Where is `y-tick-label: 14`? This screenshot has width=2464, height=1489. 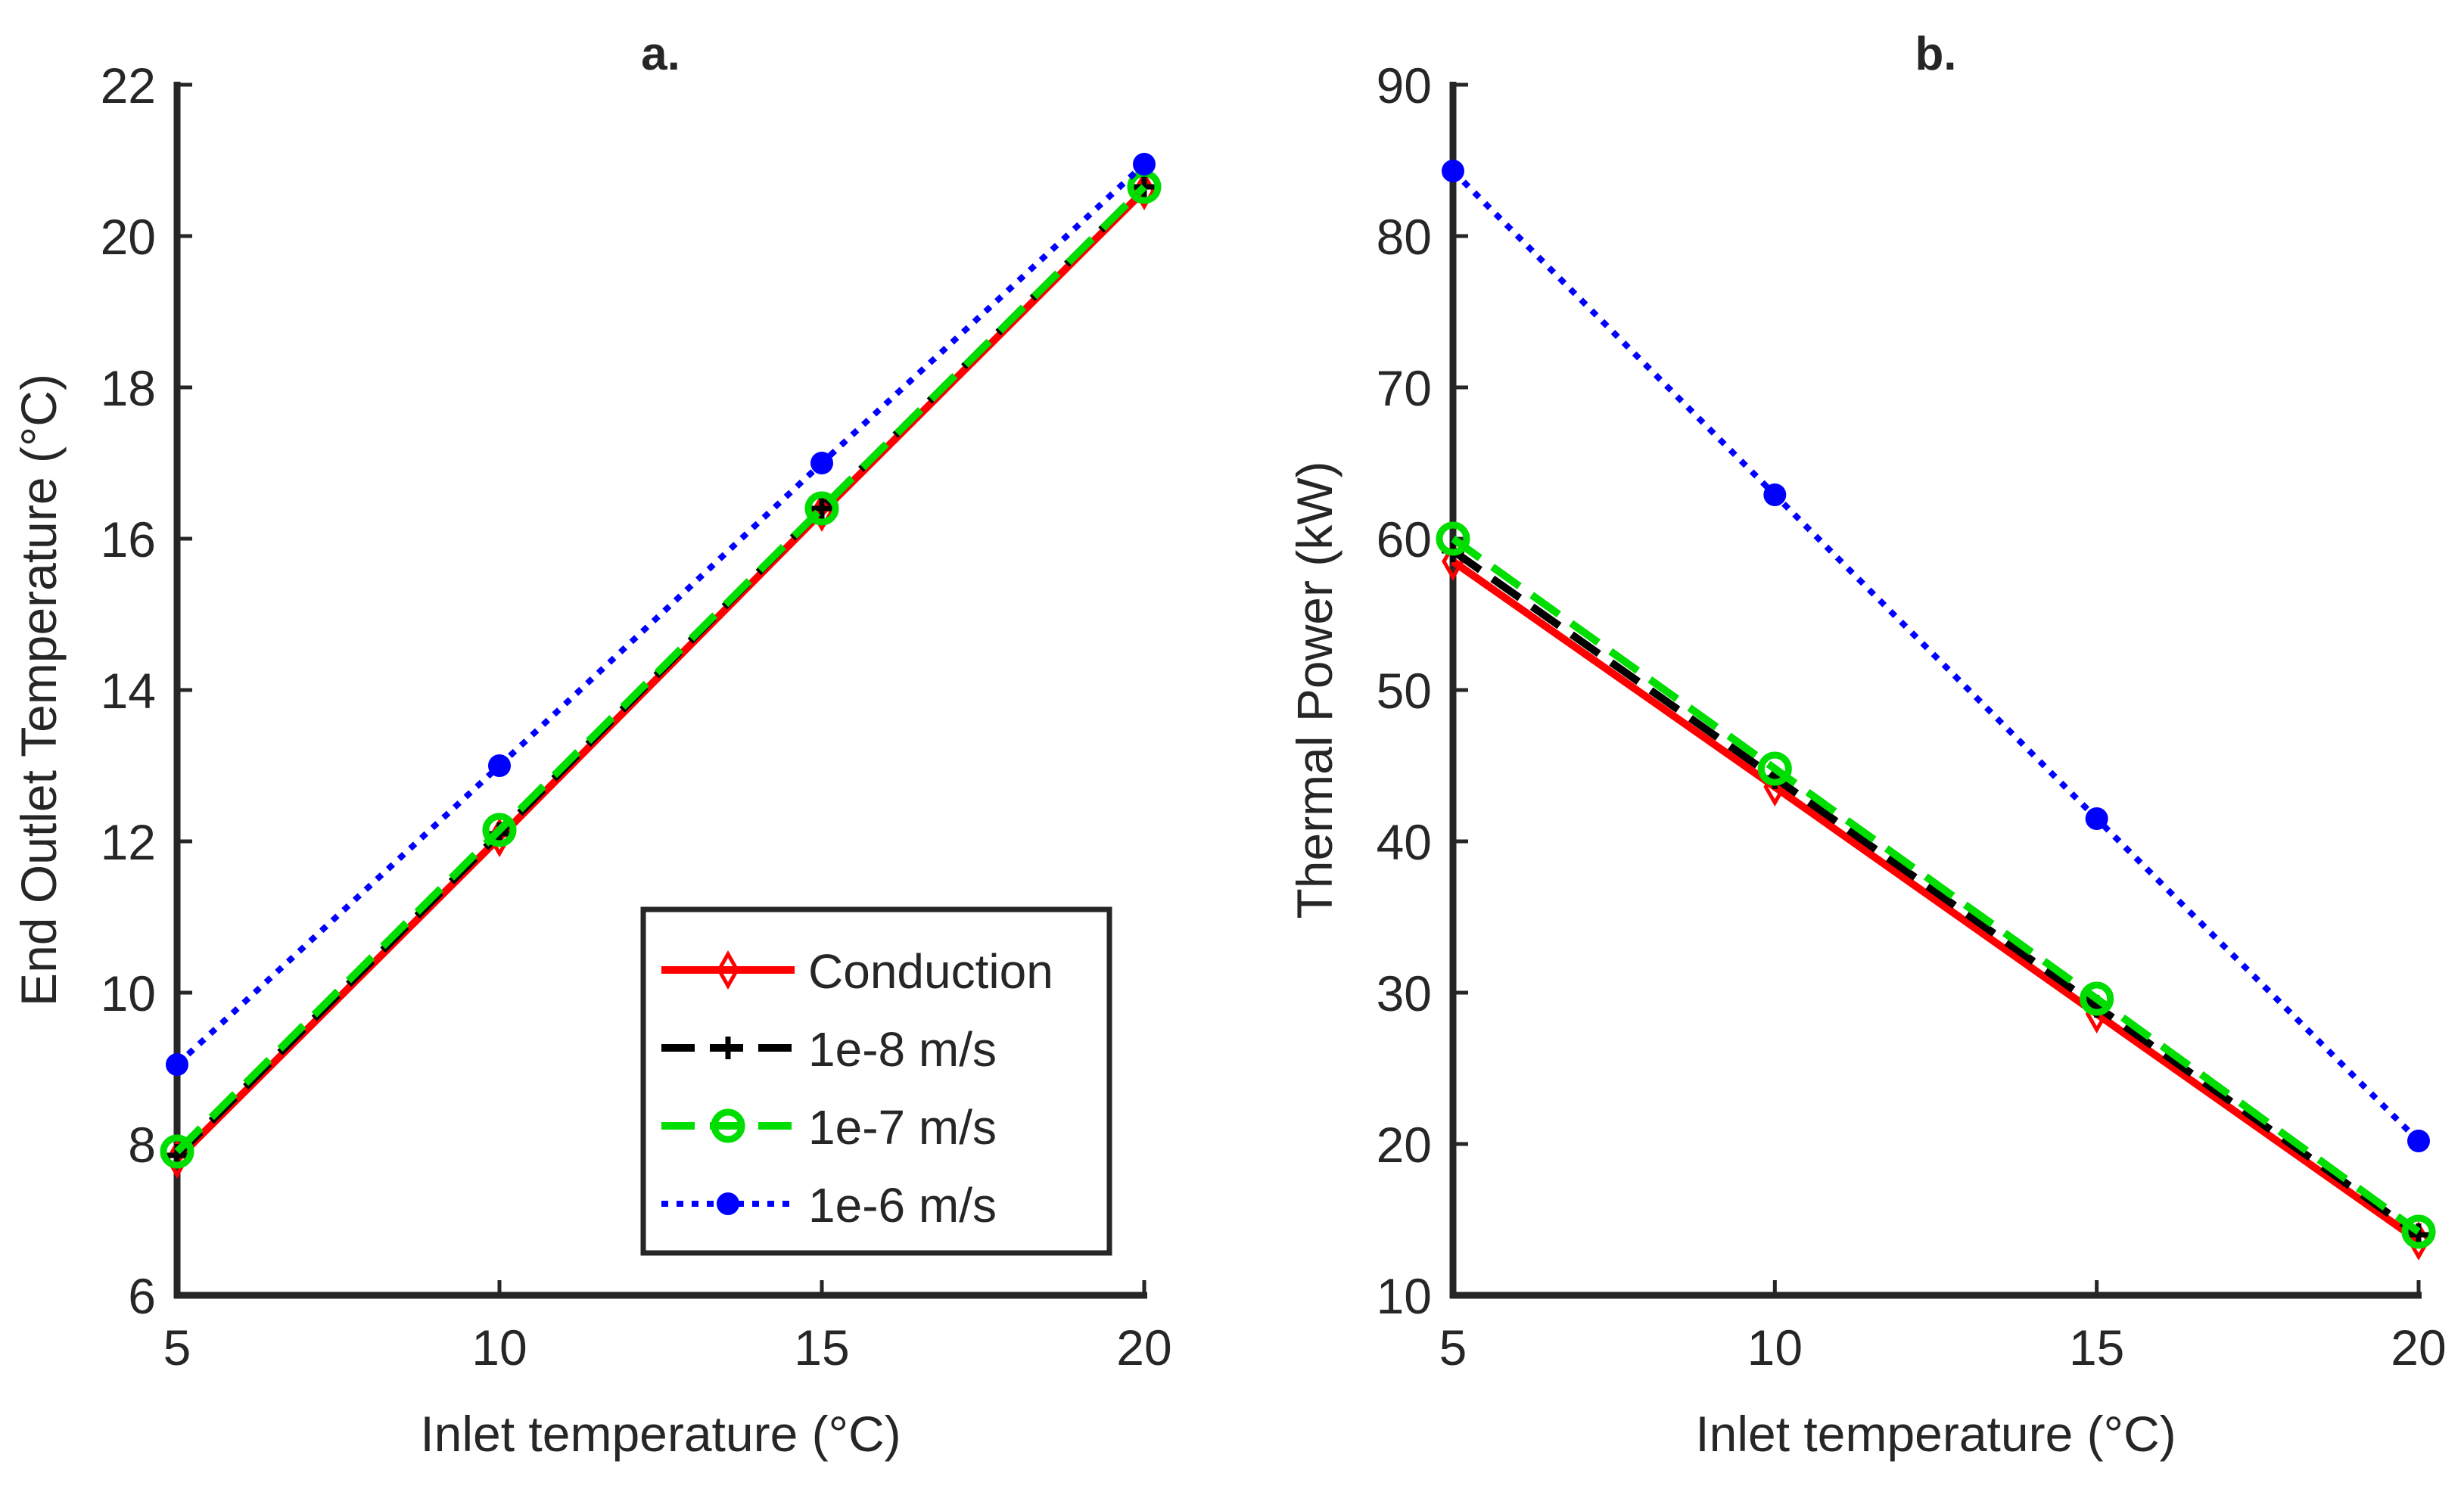 y-tick-label: 14 is located at coordinates (128, 691).